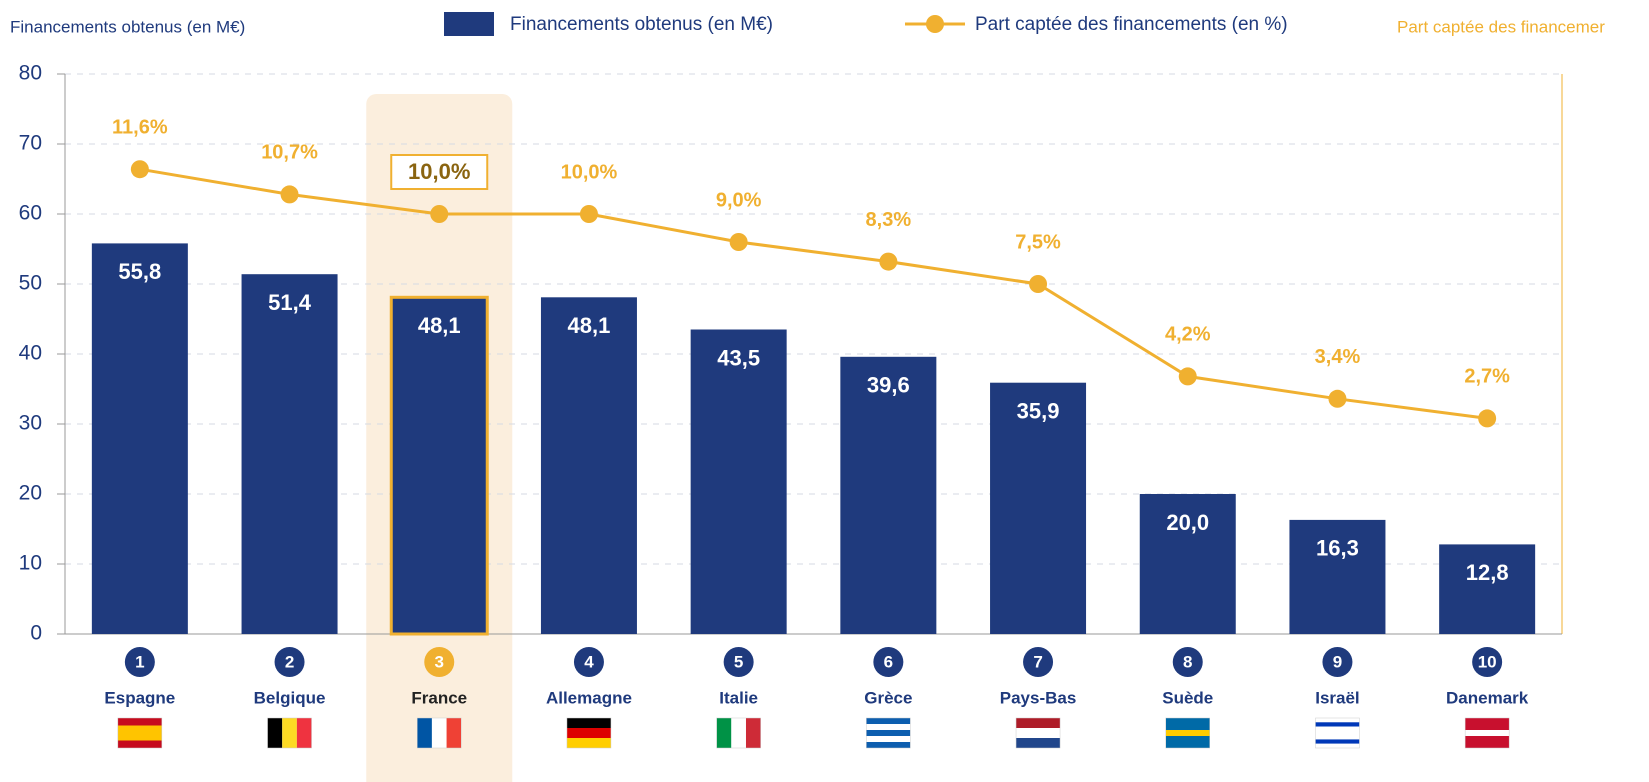 Image resolution: width=1649 pixels, height=782 pixels. I want to click on bar-value-label: 20,0, so click(1187, 522).